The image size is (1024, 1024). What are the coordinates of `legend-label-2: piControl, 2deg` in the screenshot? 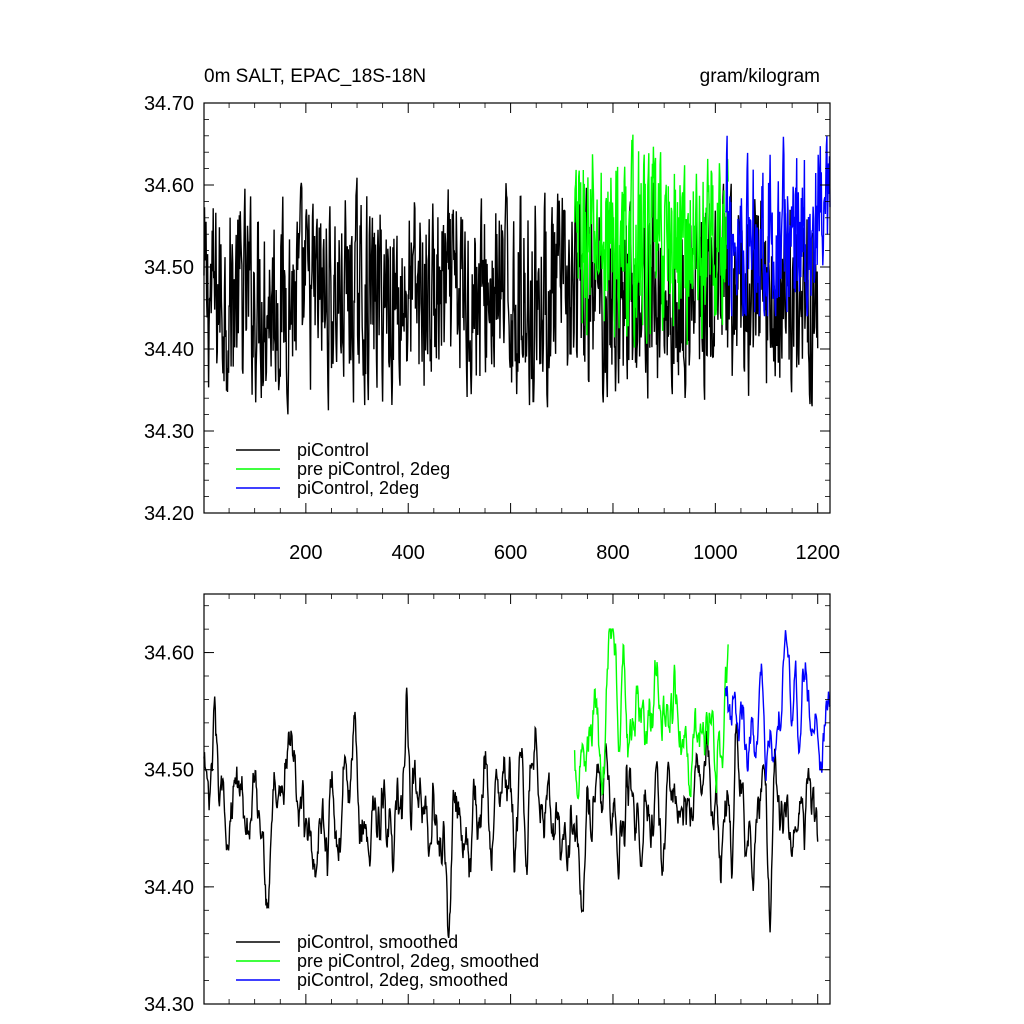 It's located at (358, 488).